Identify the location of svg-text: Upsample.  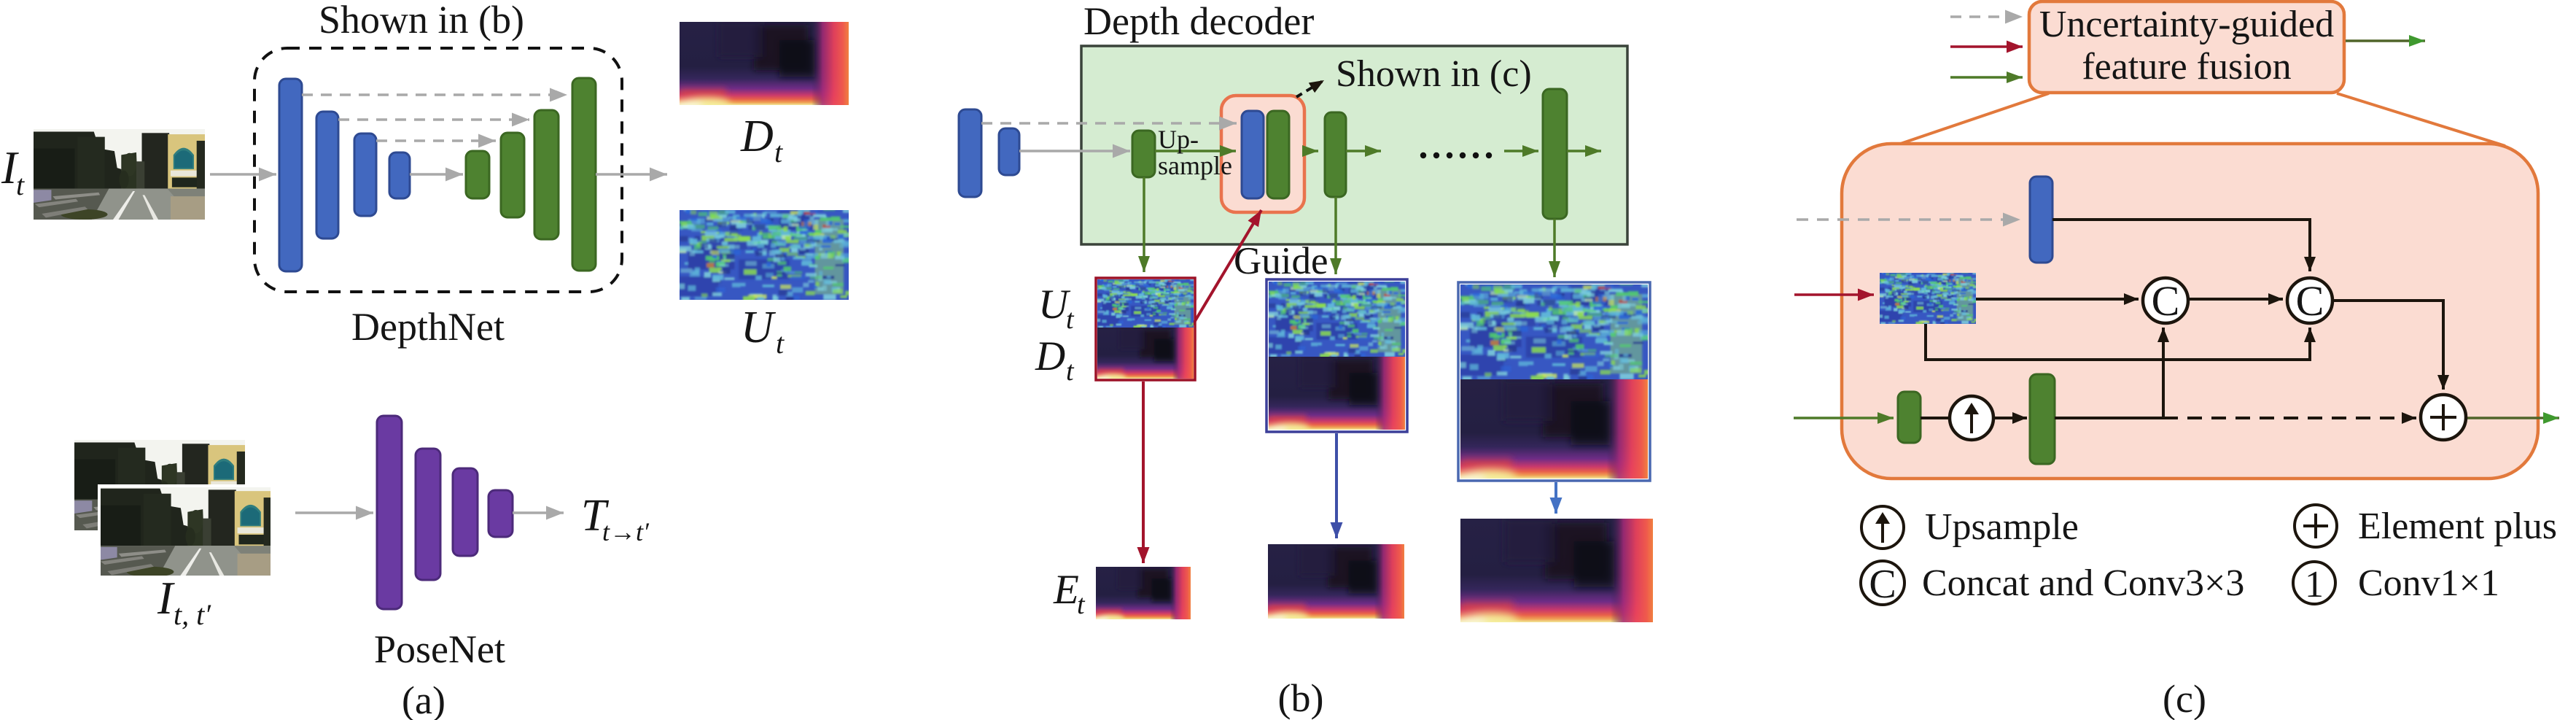
(2002, 527).